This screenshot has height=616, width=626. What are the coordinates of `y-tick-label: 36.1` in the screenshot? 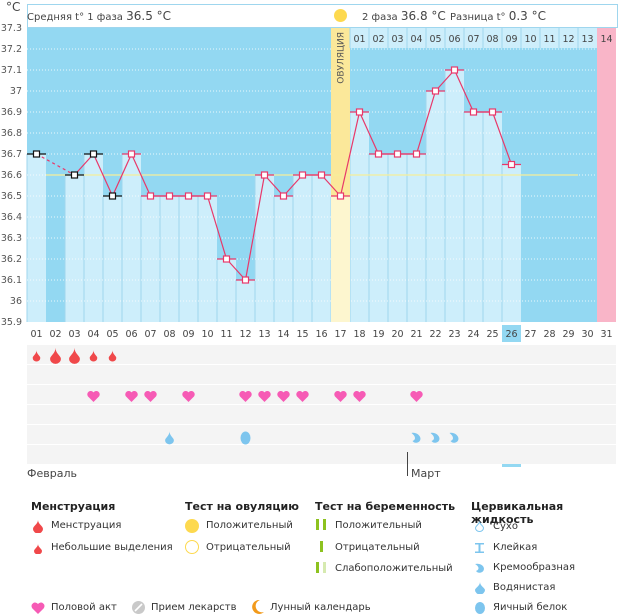 It's located at (11, 280).